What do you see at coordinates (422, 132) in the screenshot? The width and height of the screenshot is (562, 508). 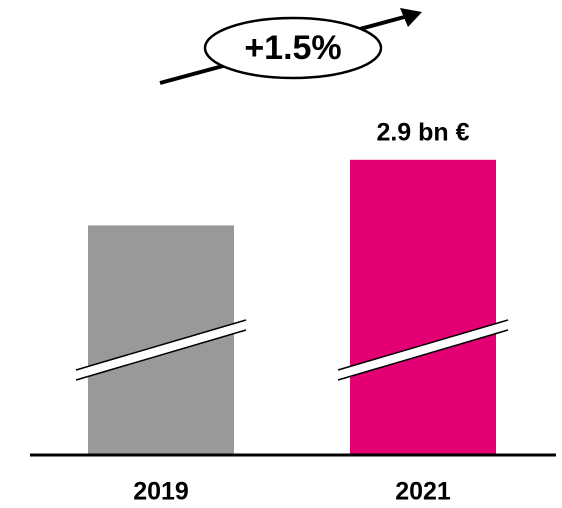 I see `value-label: 2.9 bn €` at bounding box center [422, 132].